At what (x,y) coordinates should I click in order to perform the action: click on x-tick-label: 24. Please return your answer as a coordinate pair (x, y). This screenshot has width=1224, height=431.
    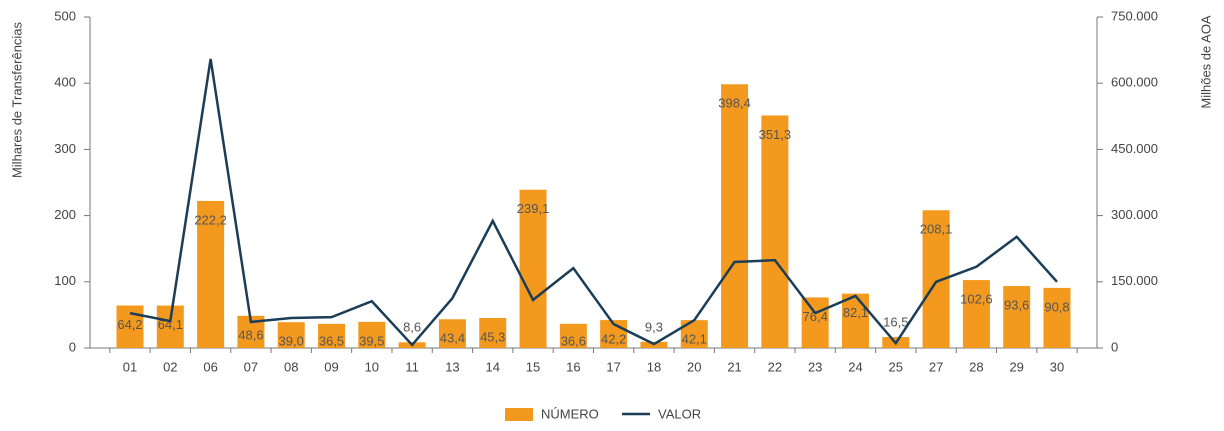
    Looking at the image, I should click on (855, 366).